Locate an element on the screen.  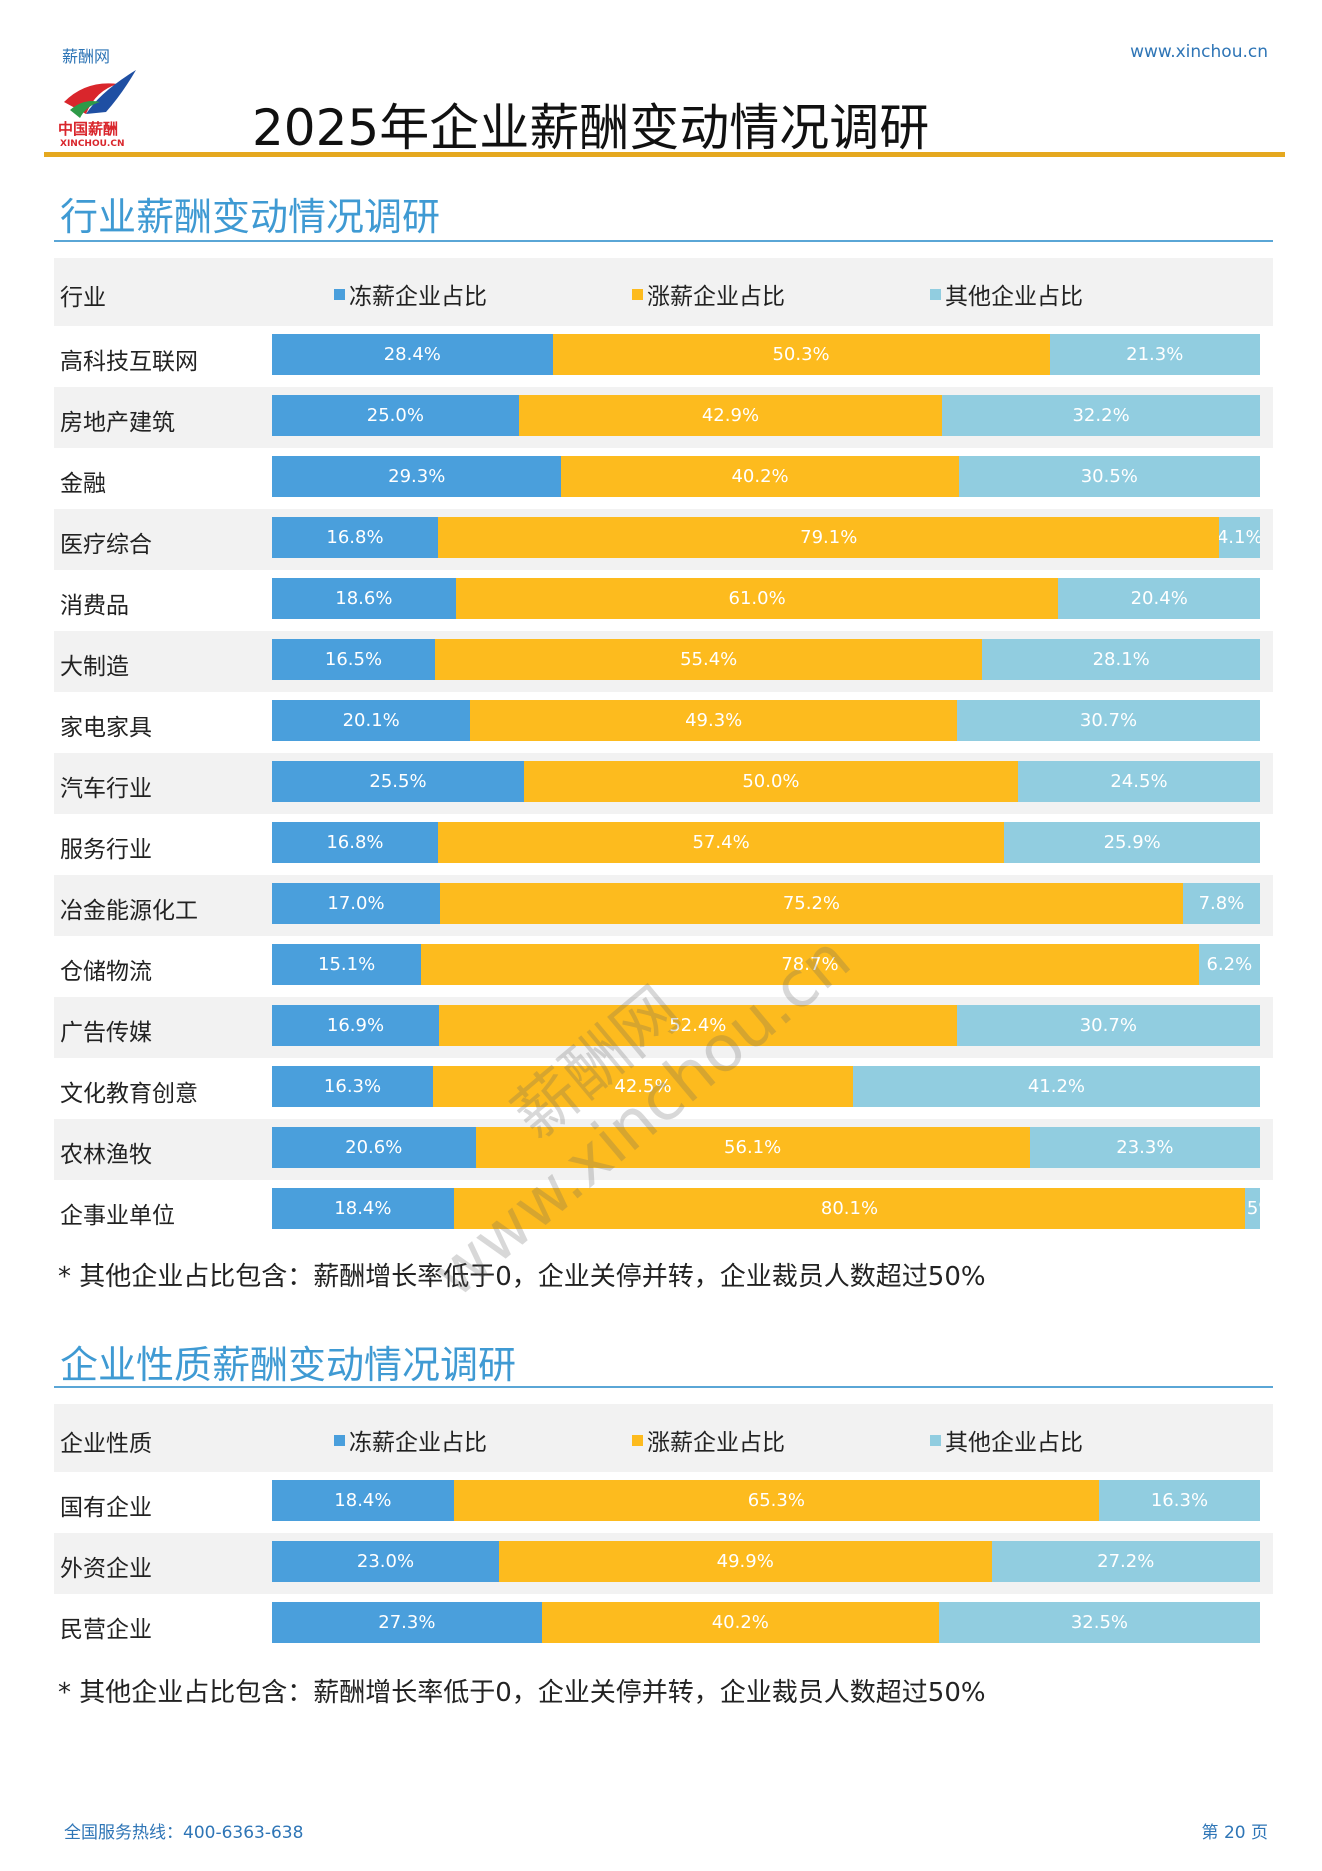
row-label: 医疗综合 is located at coordinates (106, 545).